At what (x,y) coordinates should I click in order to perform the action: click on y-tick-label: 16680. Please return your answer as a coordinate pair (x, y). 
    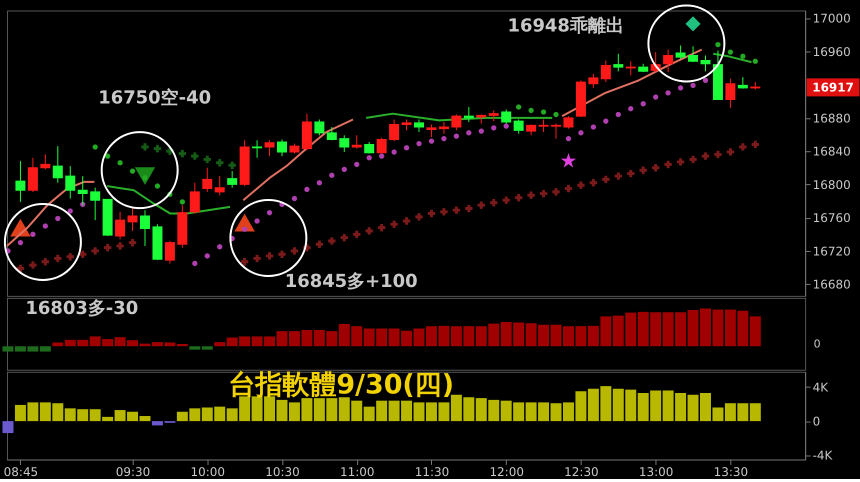
    Looking at the image, I should click on (831, 285).